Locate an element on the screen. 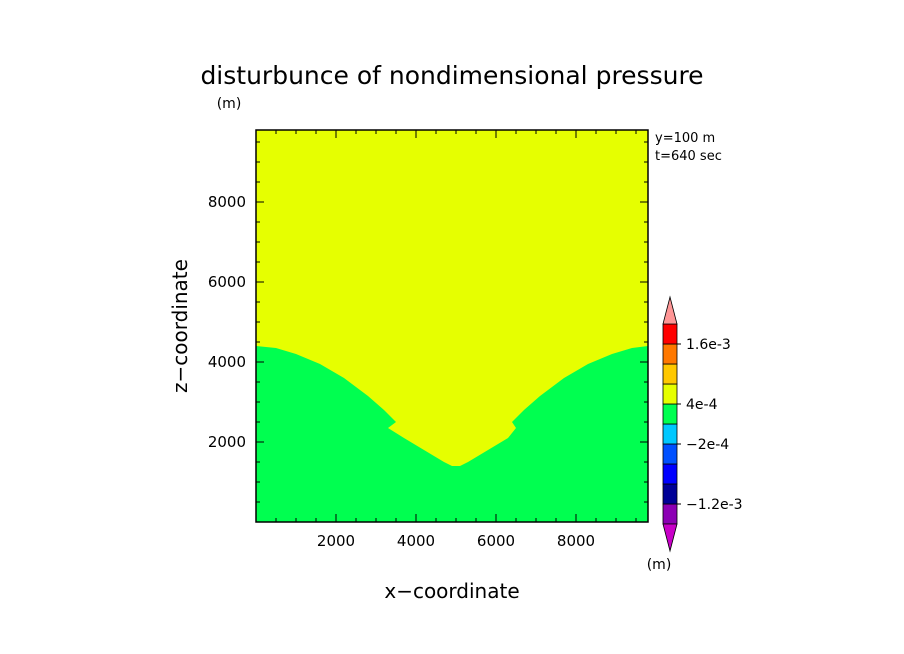  colorbar-min-arrow is located at coordinates (670, 538).